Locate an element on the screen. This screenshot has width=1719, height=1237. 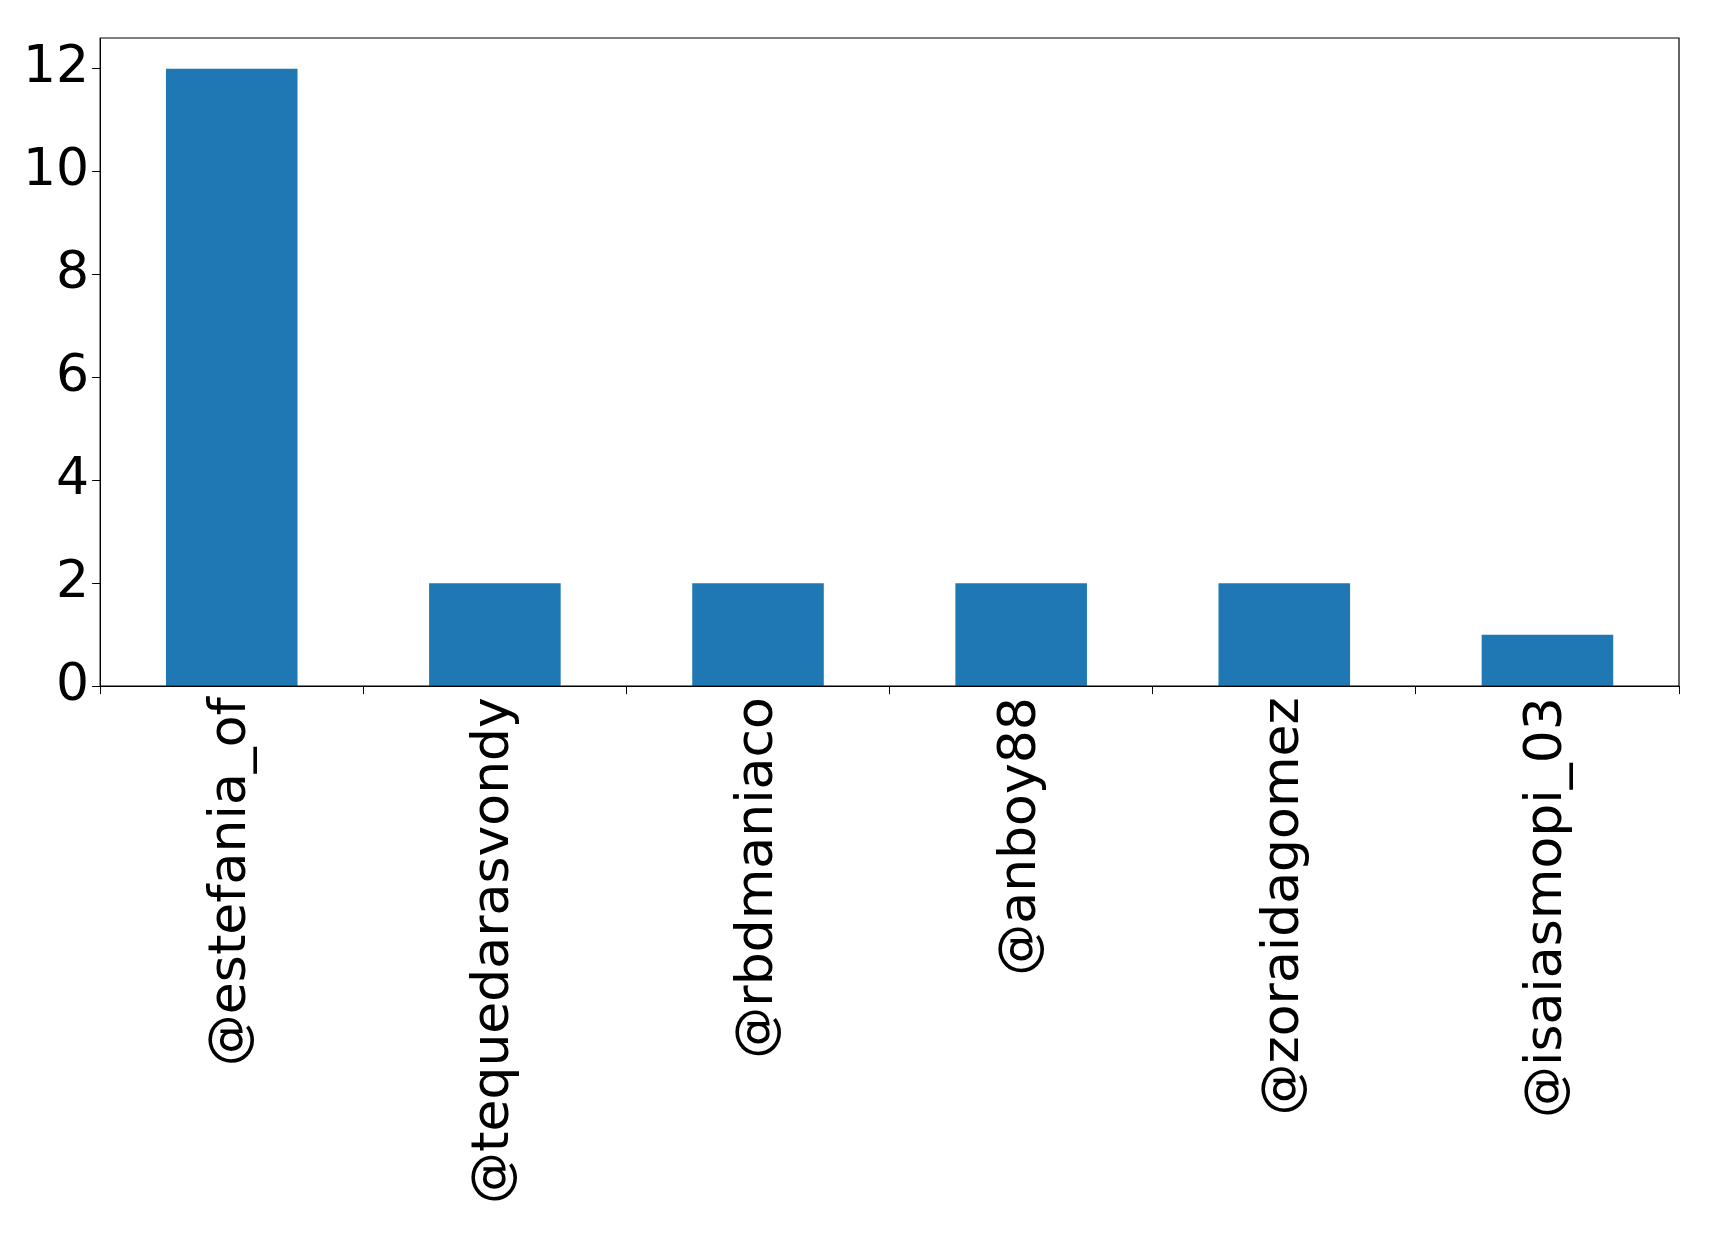
x-tick-label: @estefania_of is located at coordinates (227, 881).